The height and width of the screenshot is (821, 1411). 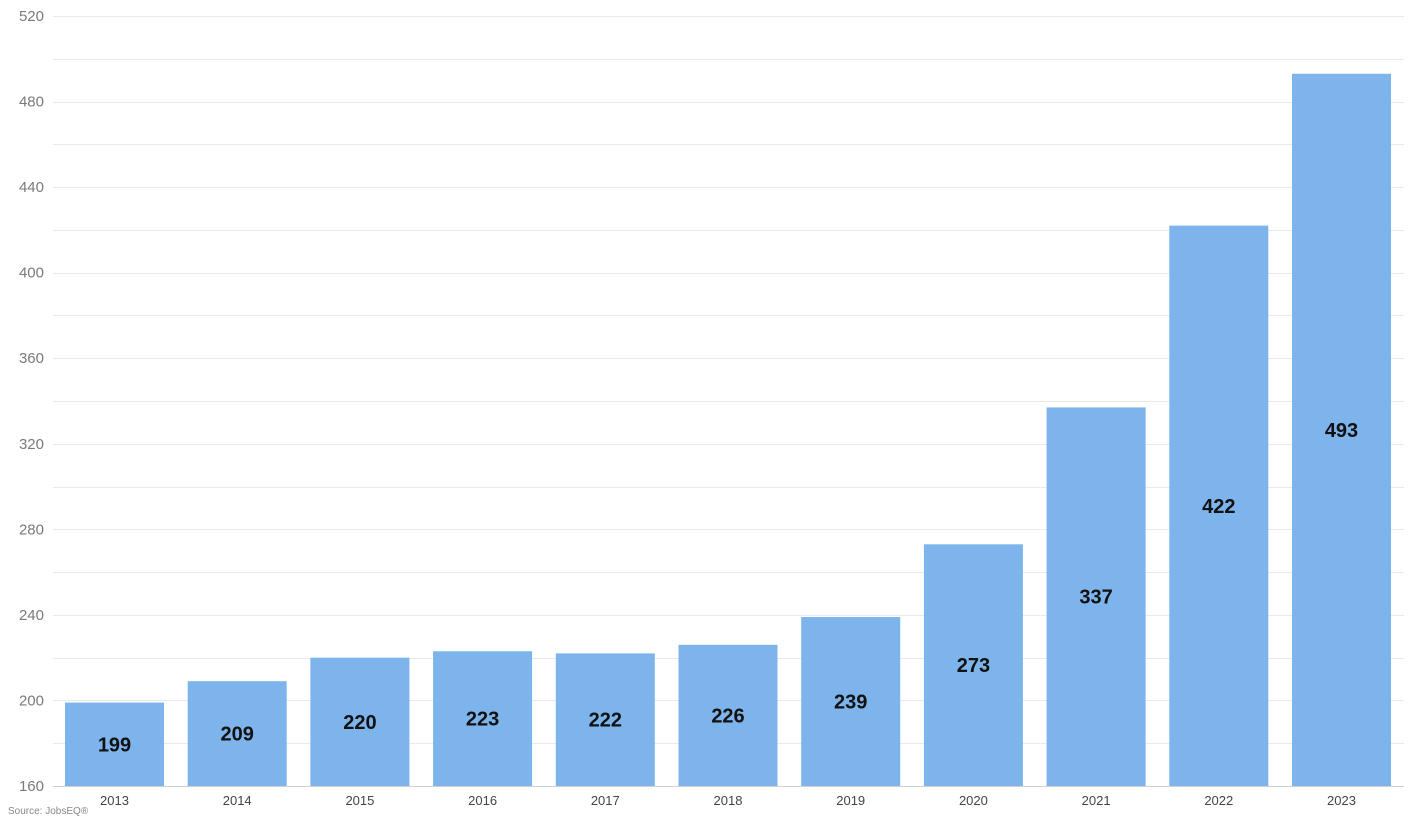 I want to click on y-tick-label: 200, so click(x=31, y=700).